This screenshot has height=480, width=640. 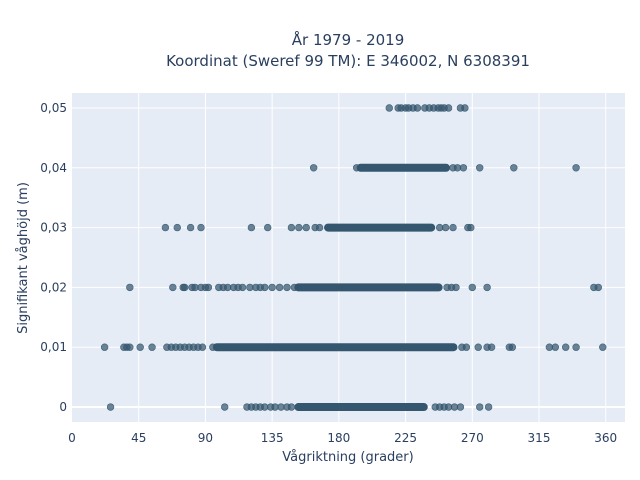 What do you see at coordinates (347, 457) in the screenshot?
I see `x-axis-title: Vågriktning (grader)` at bounding box center [347, 457].